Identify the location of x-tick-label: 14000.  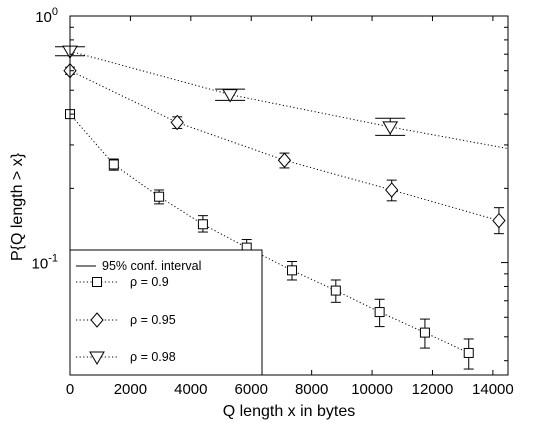
(493, 389).